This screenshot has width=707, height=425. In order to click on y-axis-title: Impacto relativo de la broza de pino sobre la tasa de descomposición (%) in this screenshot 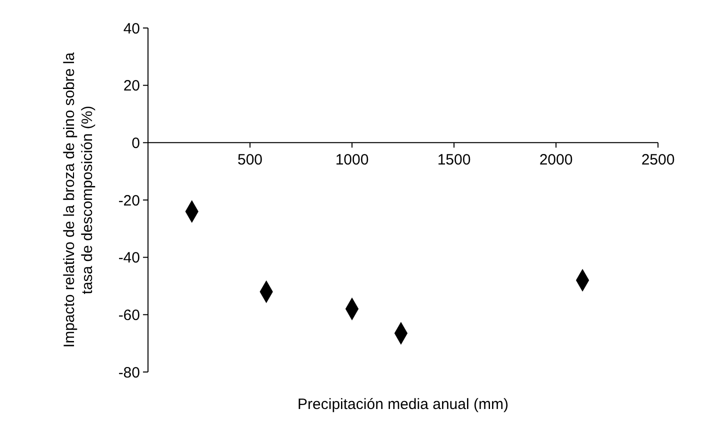, I will do `click(78, 200)`.